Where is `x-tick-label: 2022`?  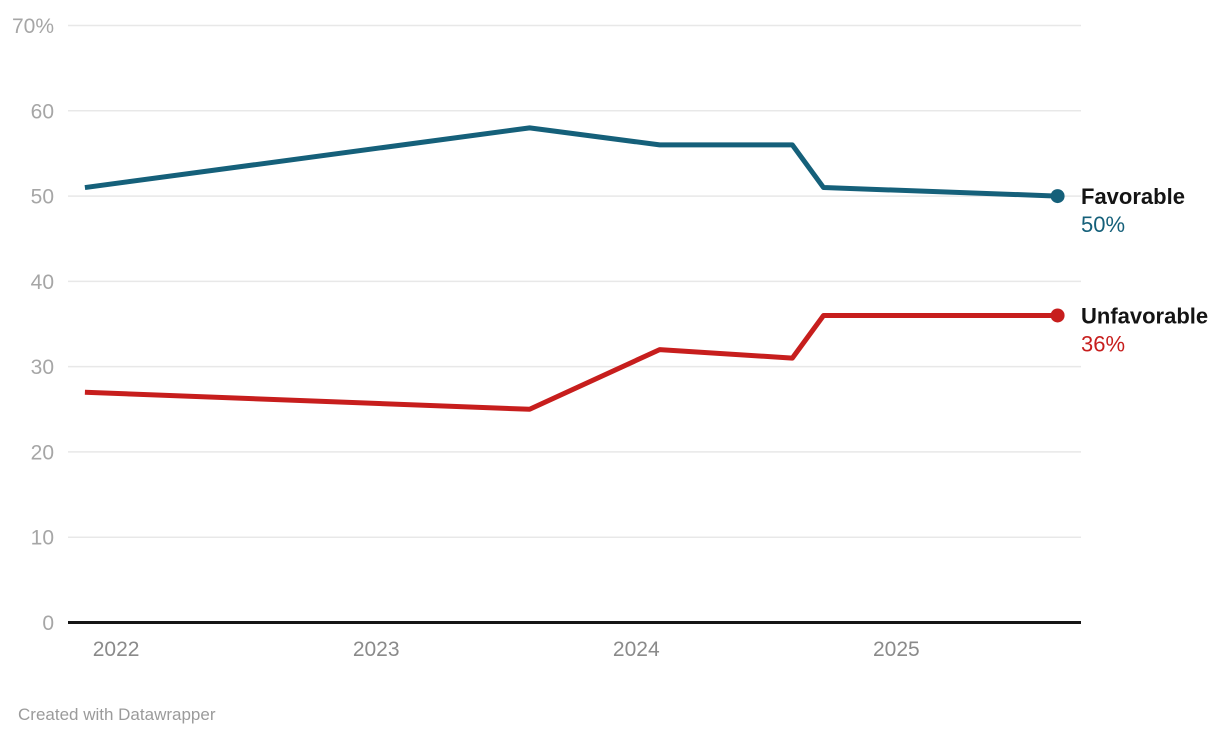
x-tick-label: 2022 is located at coordinates (116, 649).